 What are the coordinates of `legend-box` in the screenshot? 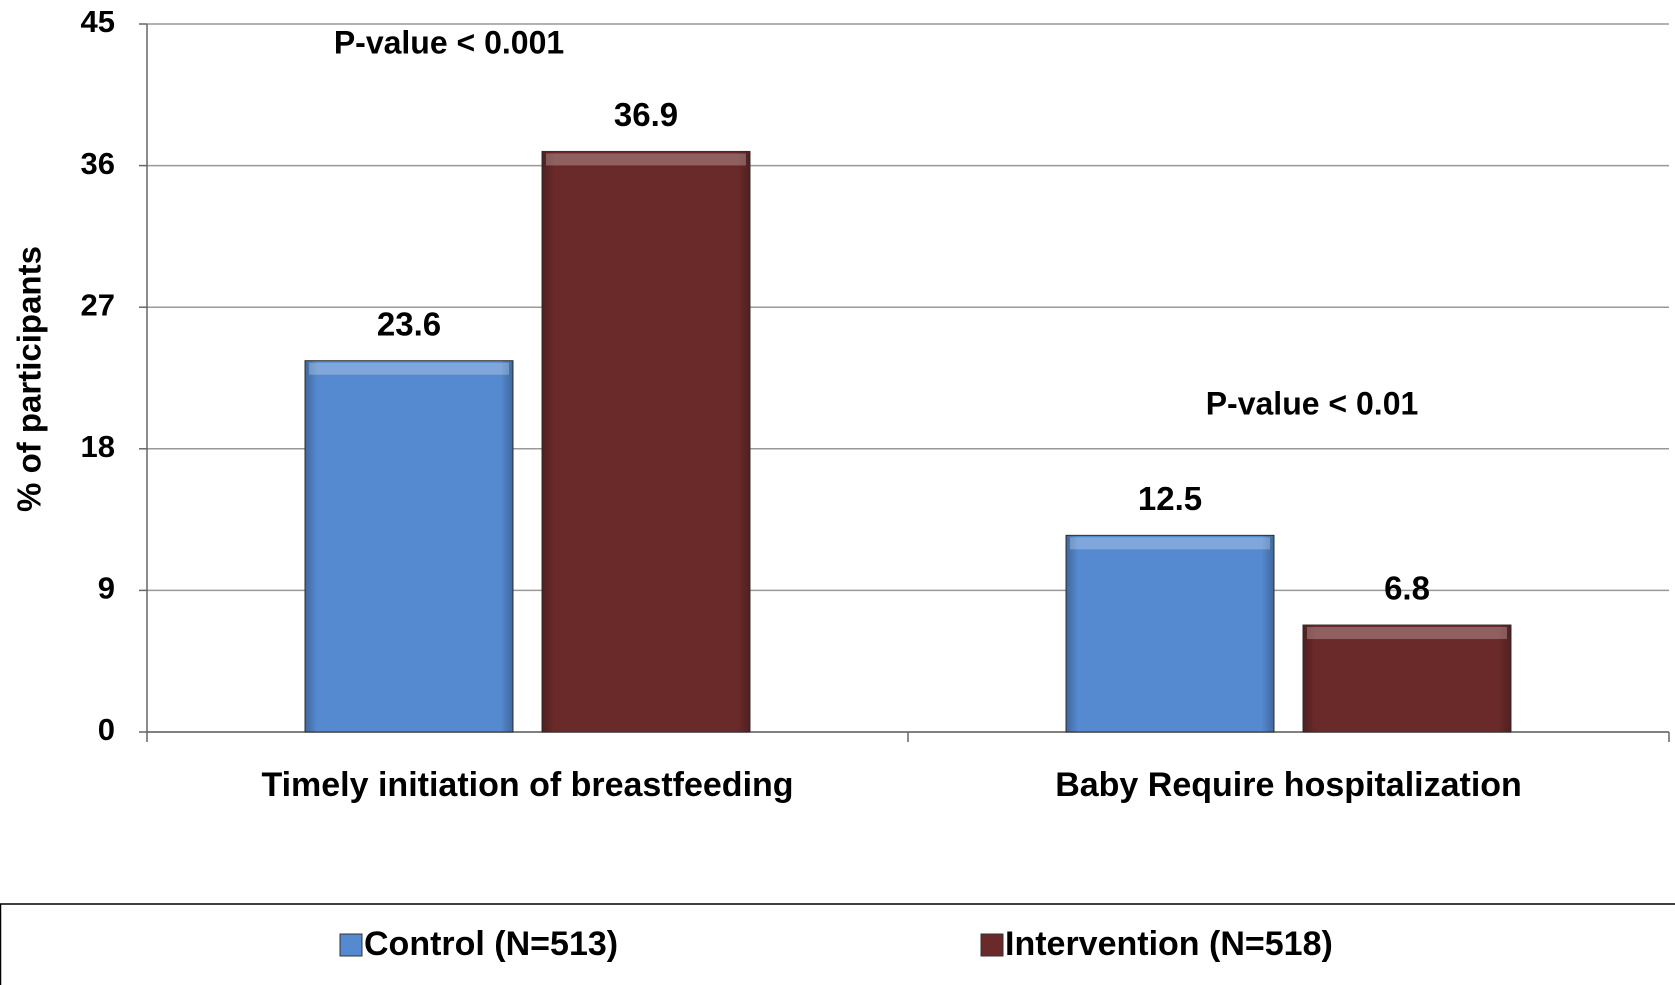 It's located at (837, 944).